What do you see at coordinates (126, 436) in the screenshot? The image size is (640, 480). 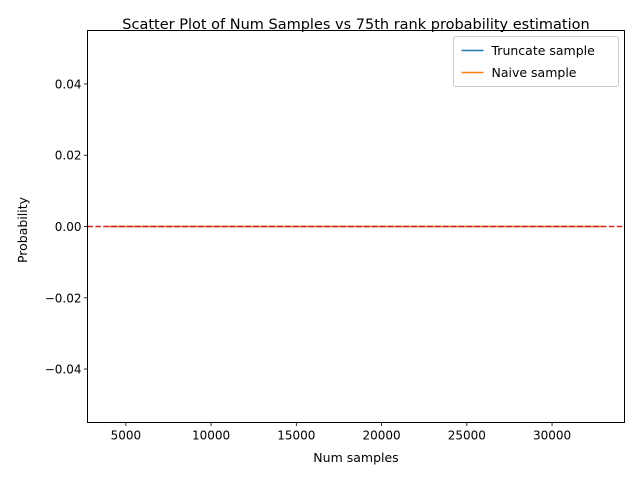 I see `x-tick-label: 5000` at bounding box center [126, 436].